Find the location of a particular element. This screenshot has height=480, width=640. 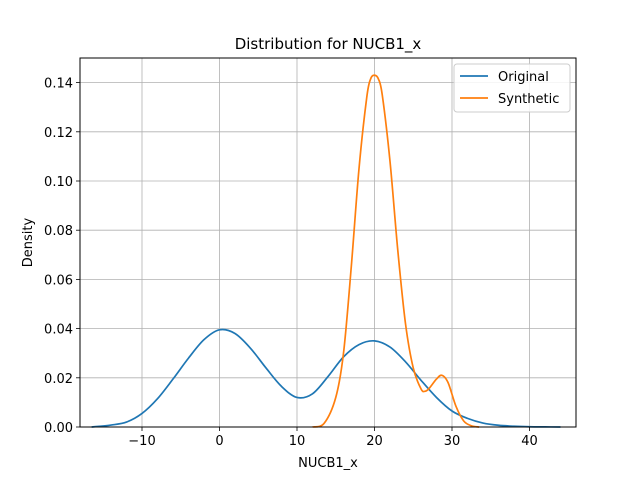

y-tick-label: 0.02 is located at coordinates (58, 379).